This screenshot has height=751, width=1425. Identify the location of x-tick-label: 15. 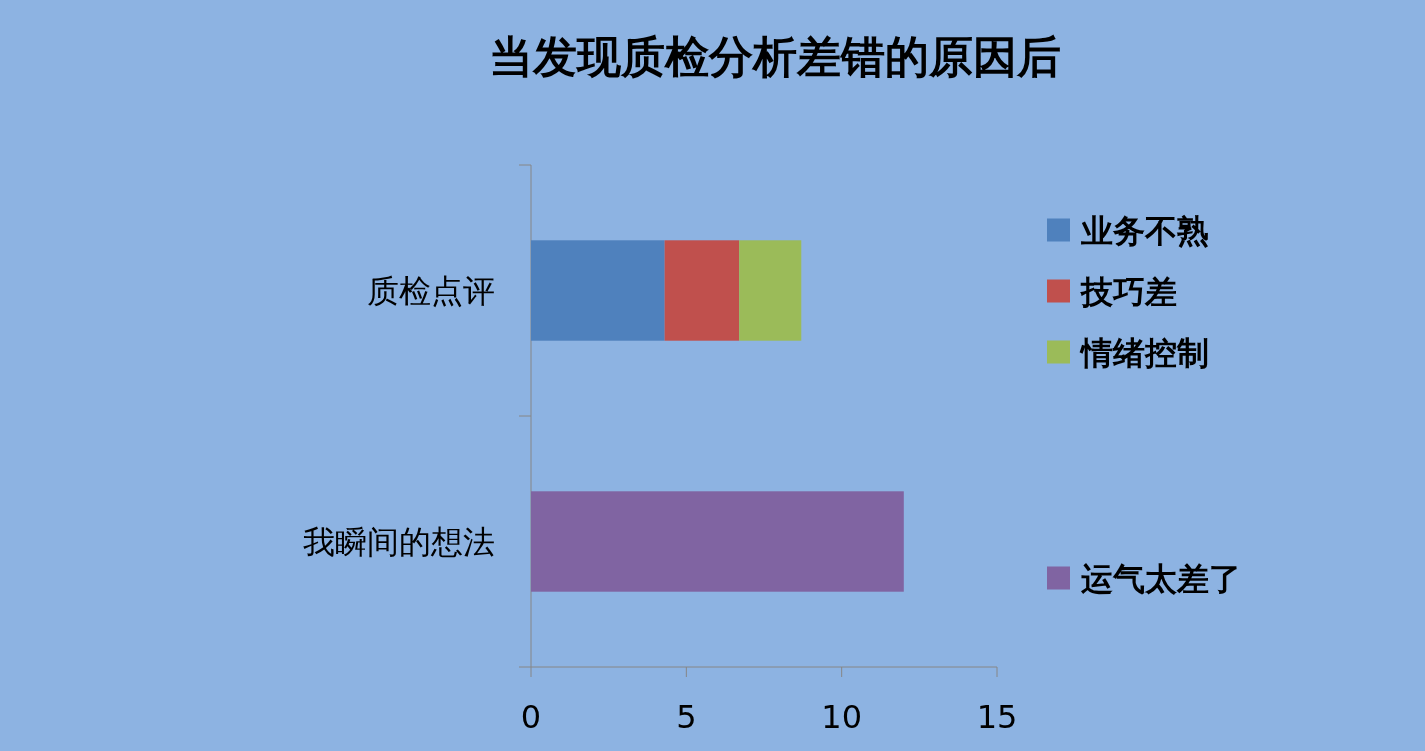
(997, 717).